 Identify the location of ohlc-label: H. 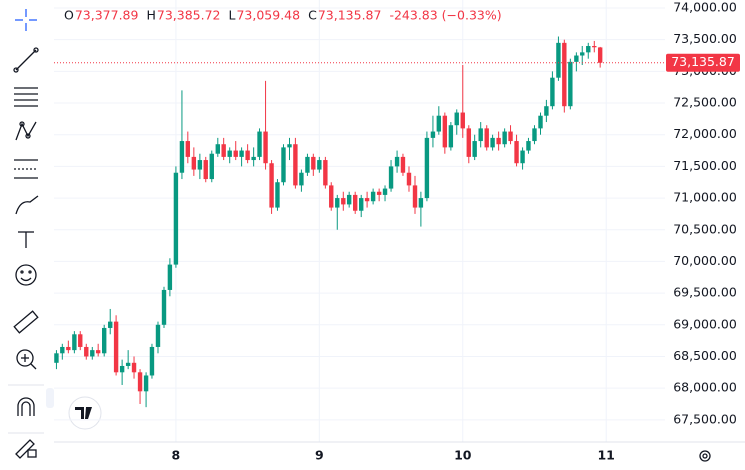
(150, 15).